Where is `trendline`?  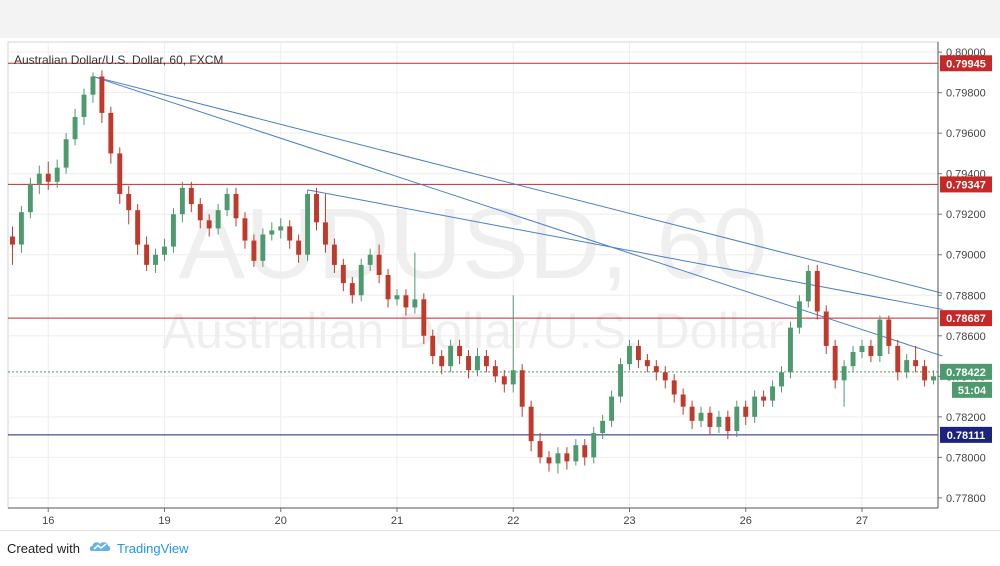 trendline is located at coordinates (625, 249).